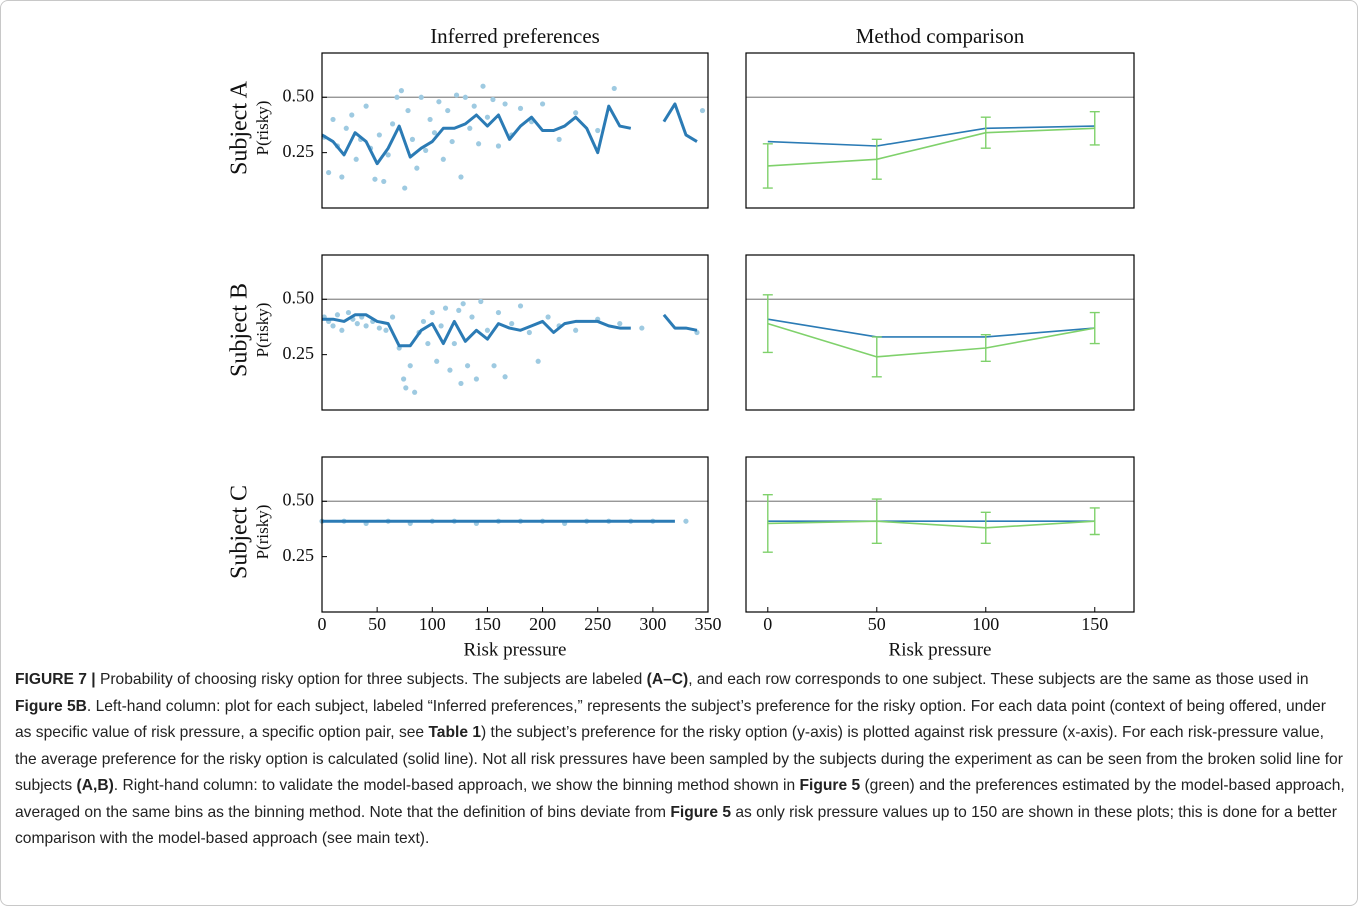  What do you see at coordinates (597, 624) in the screenshot?
I see `x-tick-label: 250` at bounding box center [597, 624].